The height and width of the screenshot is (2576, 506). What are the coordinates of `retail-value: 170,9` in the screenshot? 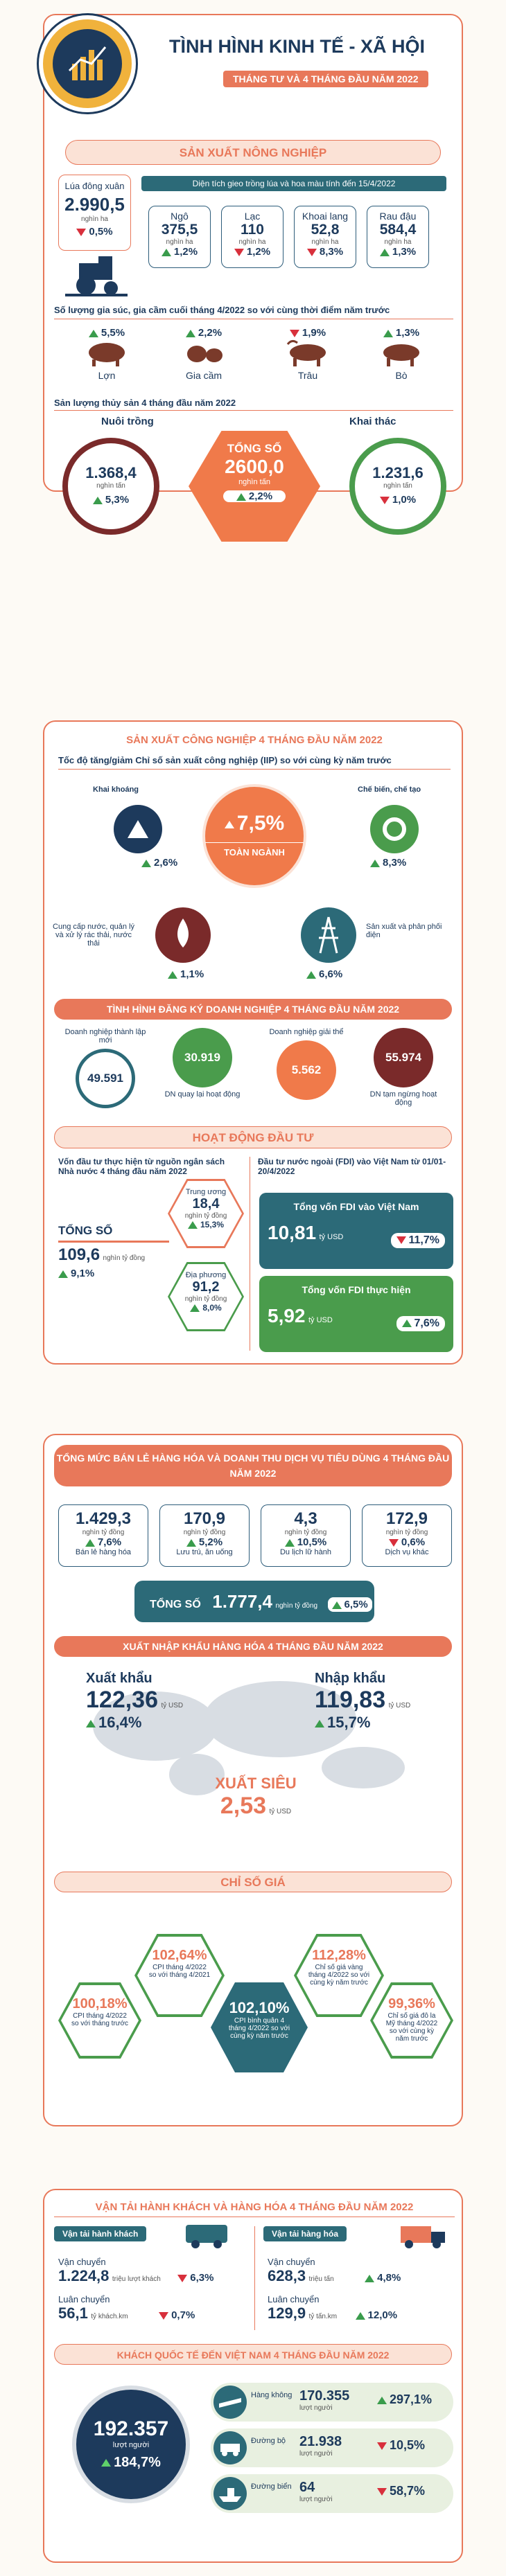 It's located at (205, 1518).